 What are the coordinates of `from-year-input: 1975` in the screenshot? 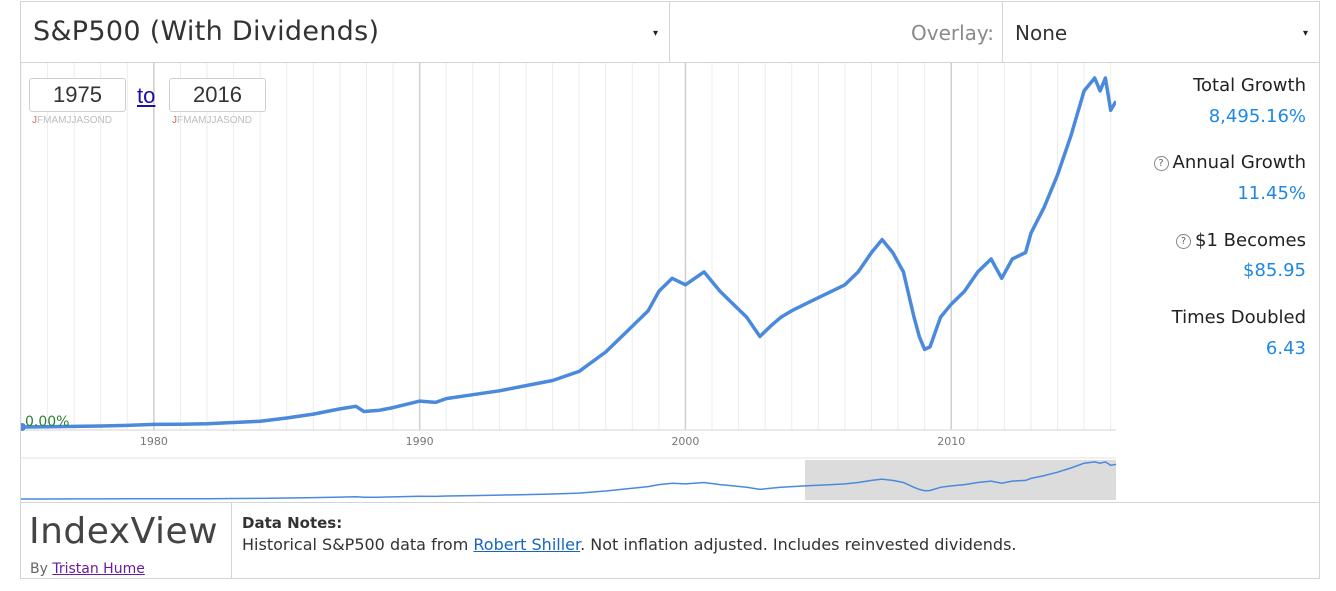 It's located at (77, 95).